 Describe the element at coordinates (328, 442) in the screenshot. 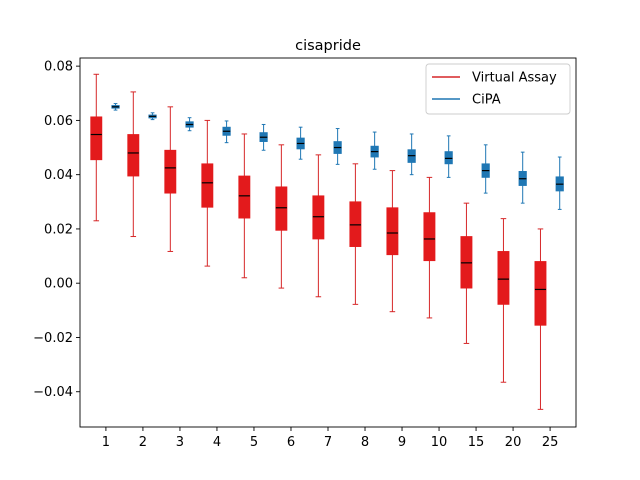

I see `x-tick-label: 7` at that location.